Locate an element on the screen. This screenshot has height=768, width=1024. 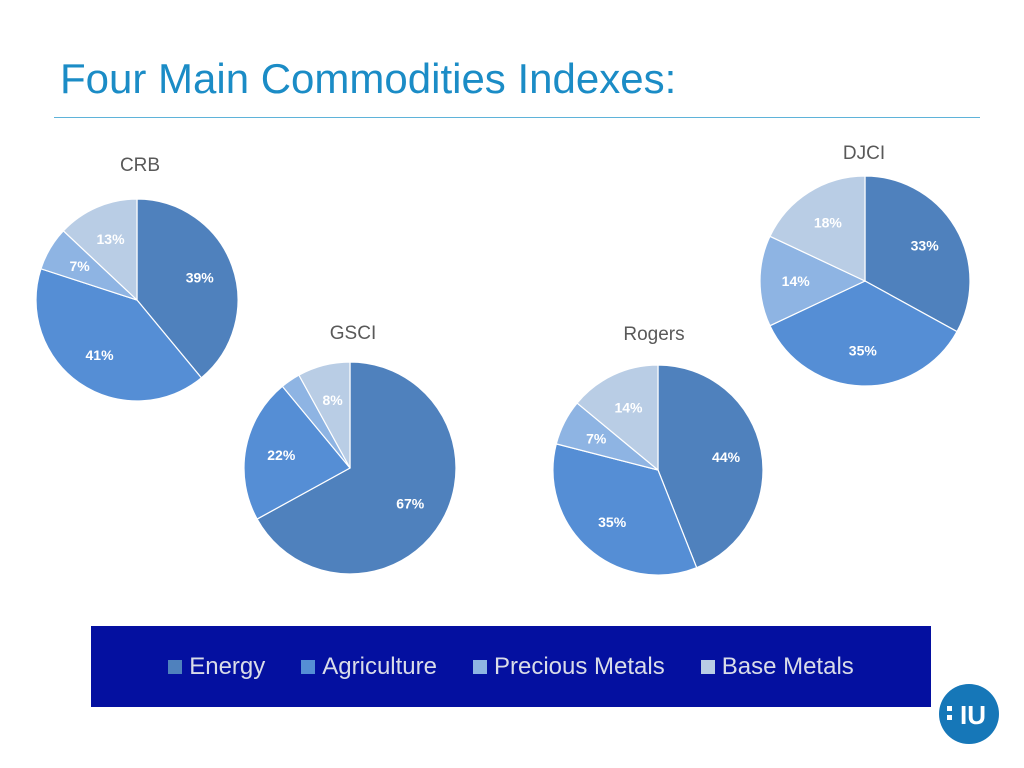
pie-slice-rogers-base-metals is located at coordinates (617, 418).